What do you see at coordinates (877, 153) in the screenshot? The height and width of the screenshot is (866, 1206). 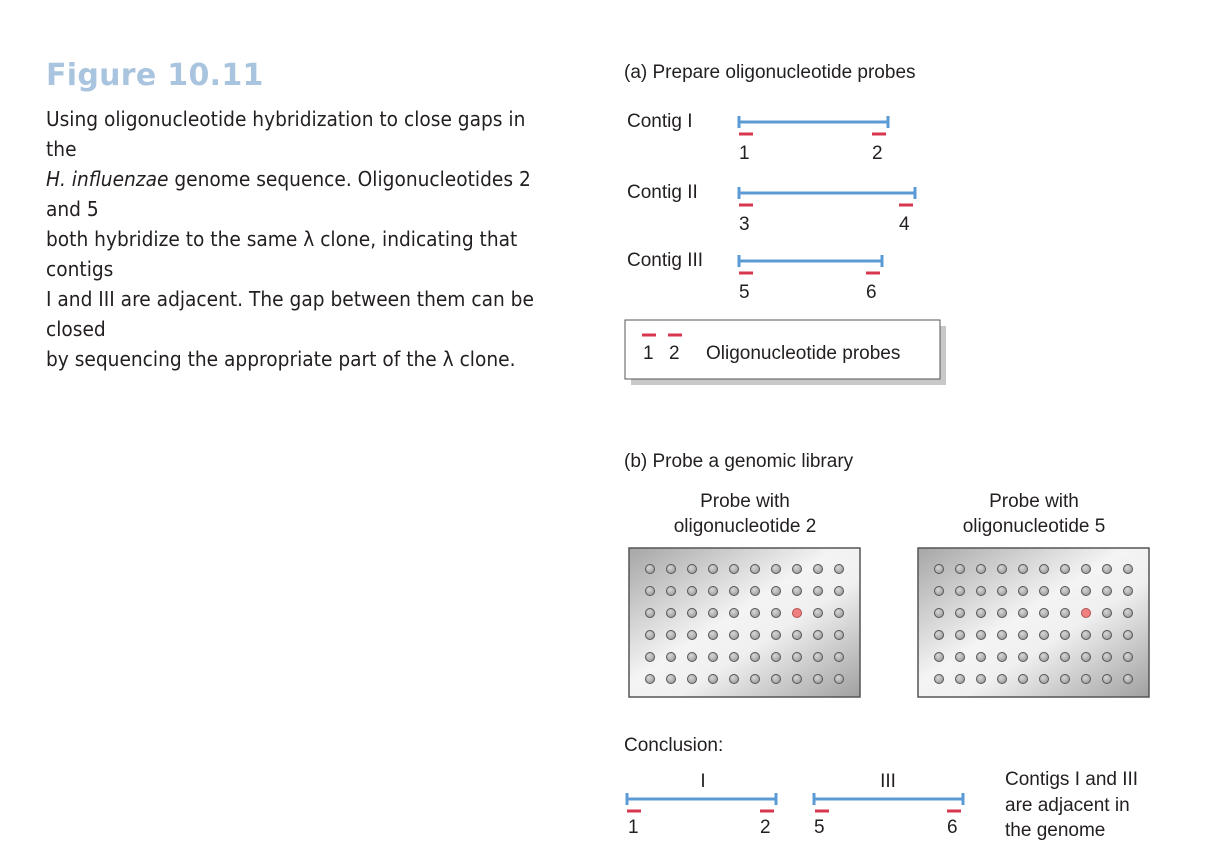 I see `probe-label-2: 2` at bounding box center [877, 153].